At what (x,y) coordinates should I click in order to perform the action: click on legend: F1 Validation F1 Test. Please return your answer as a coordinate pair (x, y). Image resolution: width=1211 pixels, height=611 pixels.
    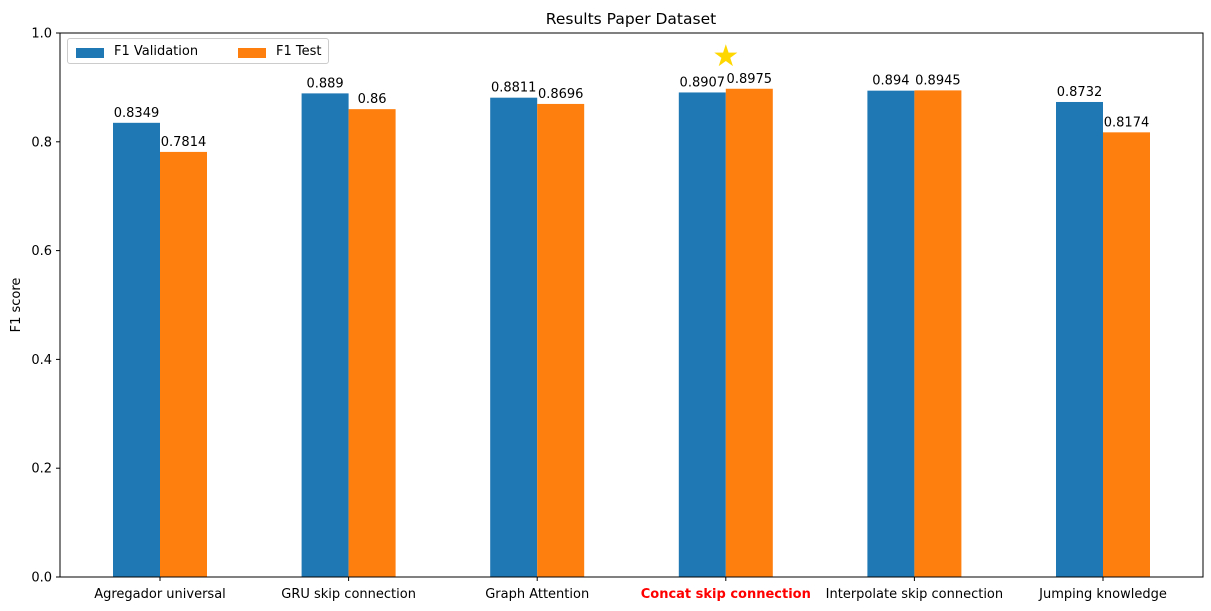
    Looking at the image, I should click on (198, 51).